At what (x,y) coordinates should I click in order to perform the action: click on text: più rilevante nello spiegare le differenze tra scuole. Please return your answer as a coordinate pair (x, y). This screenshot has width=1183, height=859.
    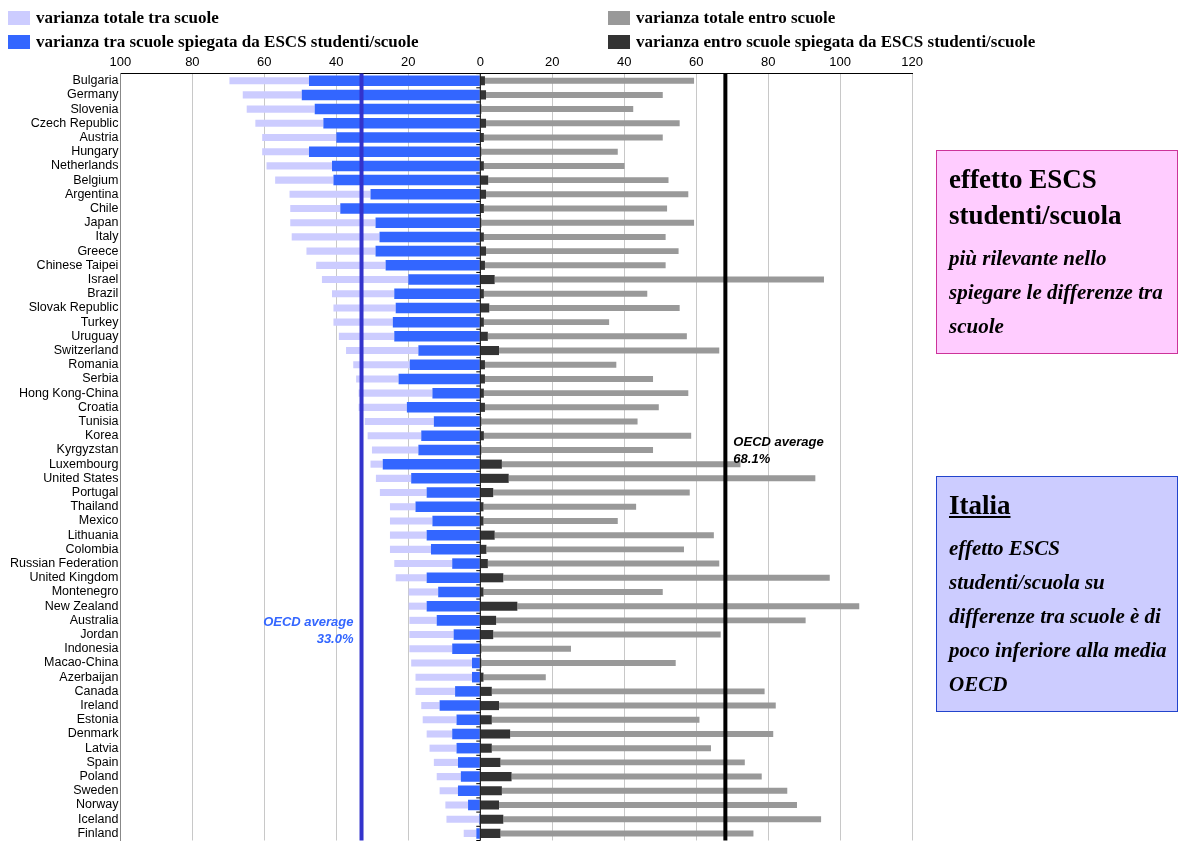
    Looking at the image, I should click on (1056, 292).